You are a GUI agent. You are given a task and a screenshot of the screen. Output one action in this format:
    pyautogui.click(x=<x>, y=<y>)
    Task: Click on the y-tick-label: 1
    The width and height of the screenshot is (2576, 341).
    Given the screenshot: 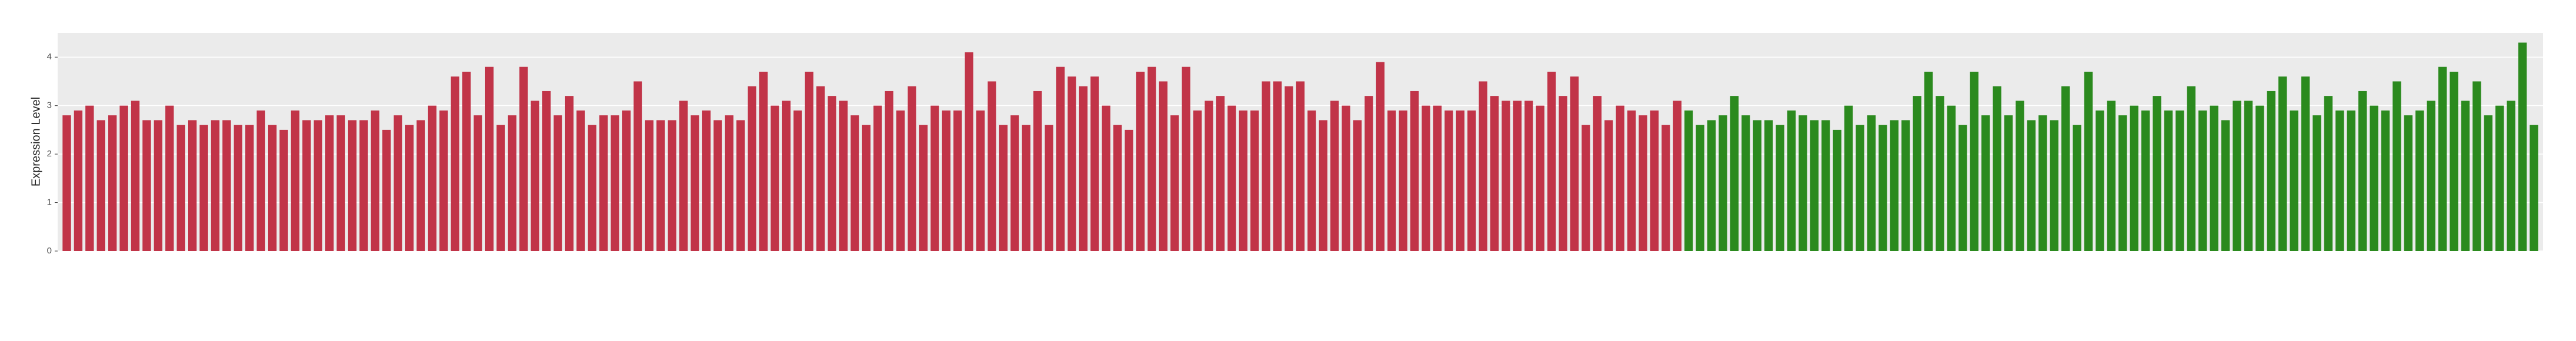 What is the action you would take?
    pyautogui.click(x=49, y=203)
    